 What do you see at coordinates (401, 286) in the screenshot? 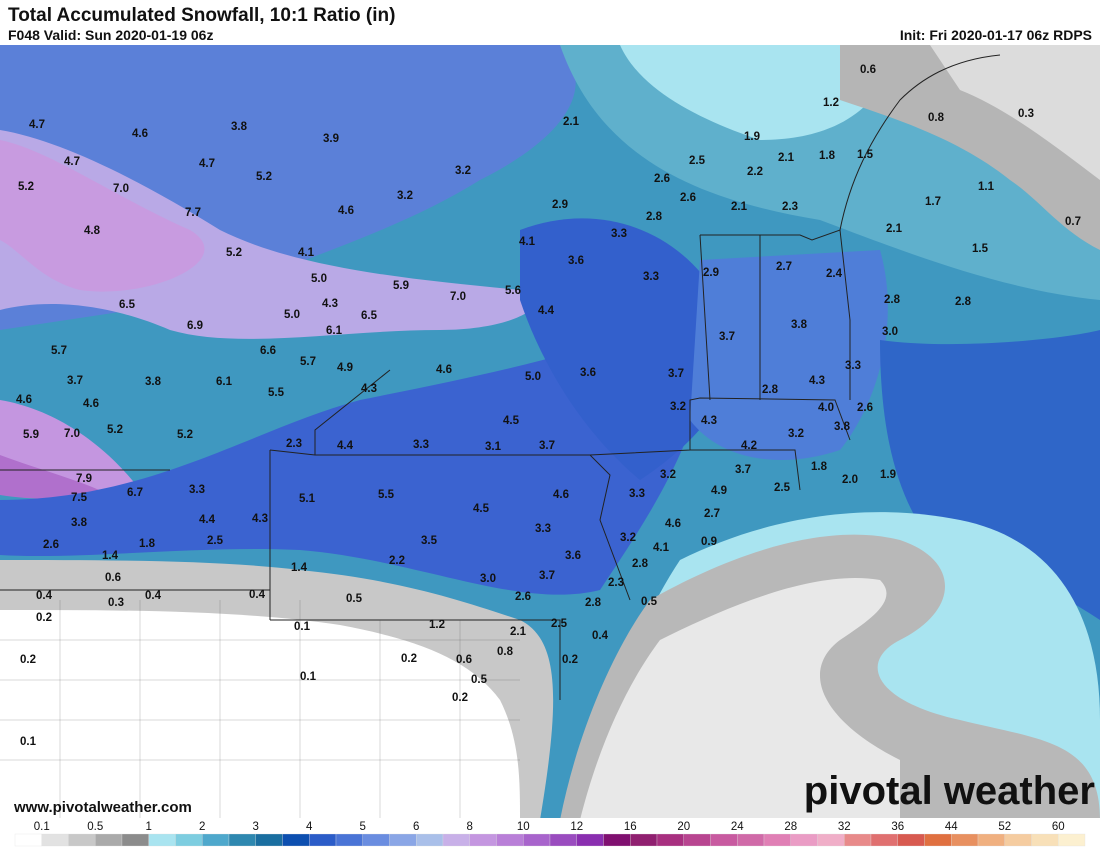
I see `snowfall-label: 5.9` at bounding box center [401, 286].